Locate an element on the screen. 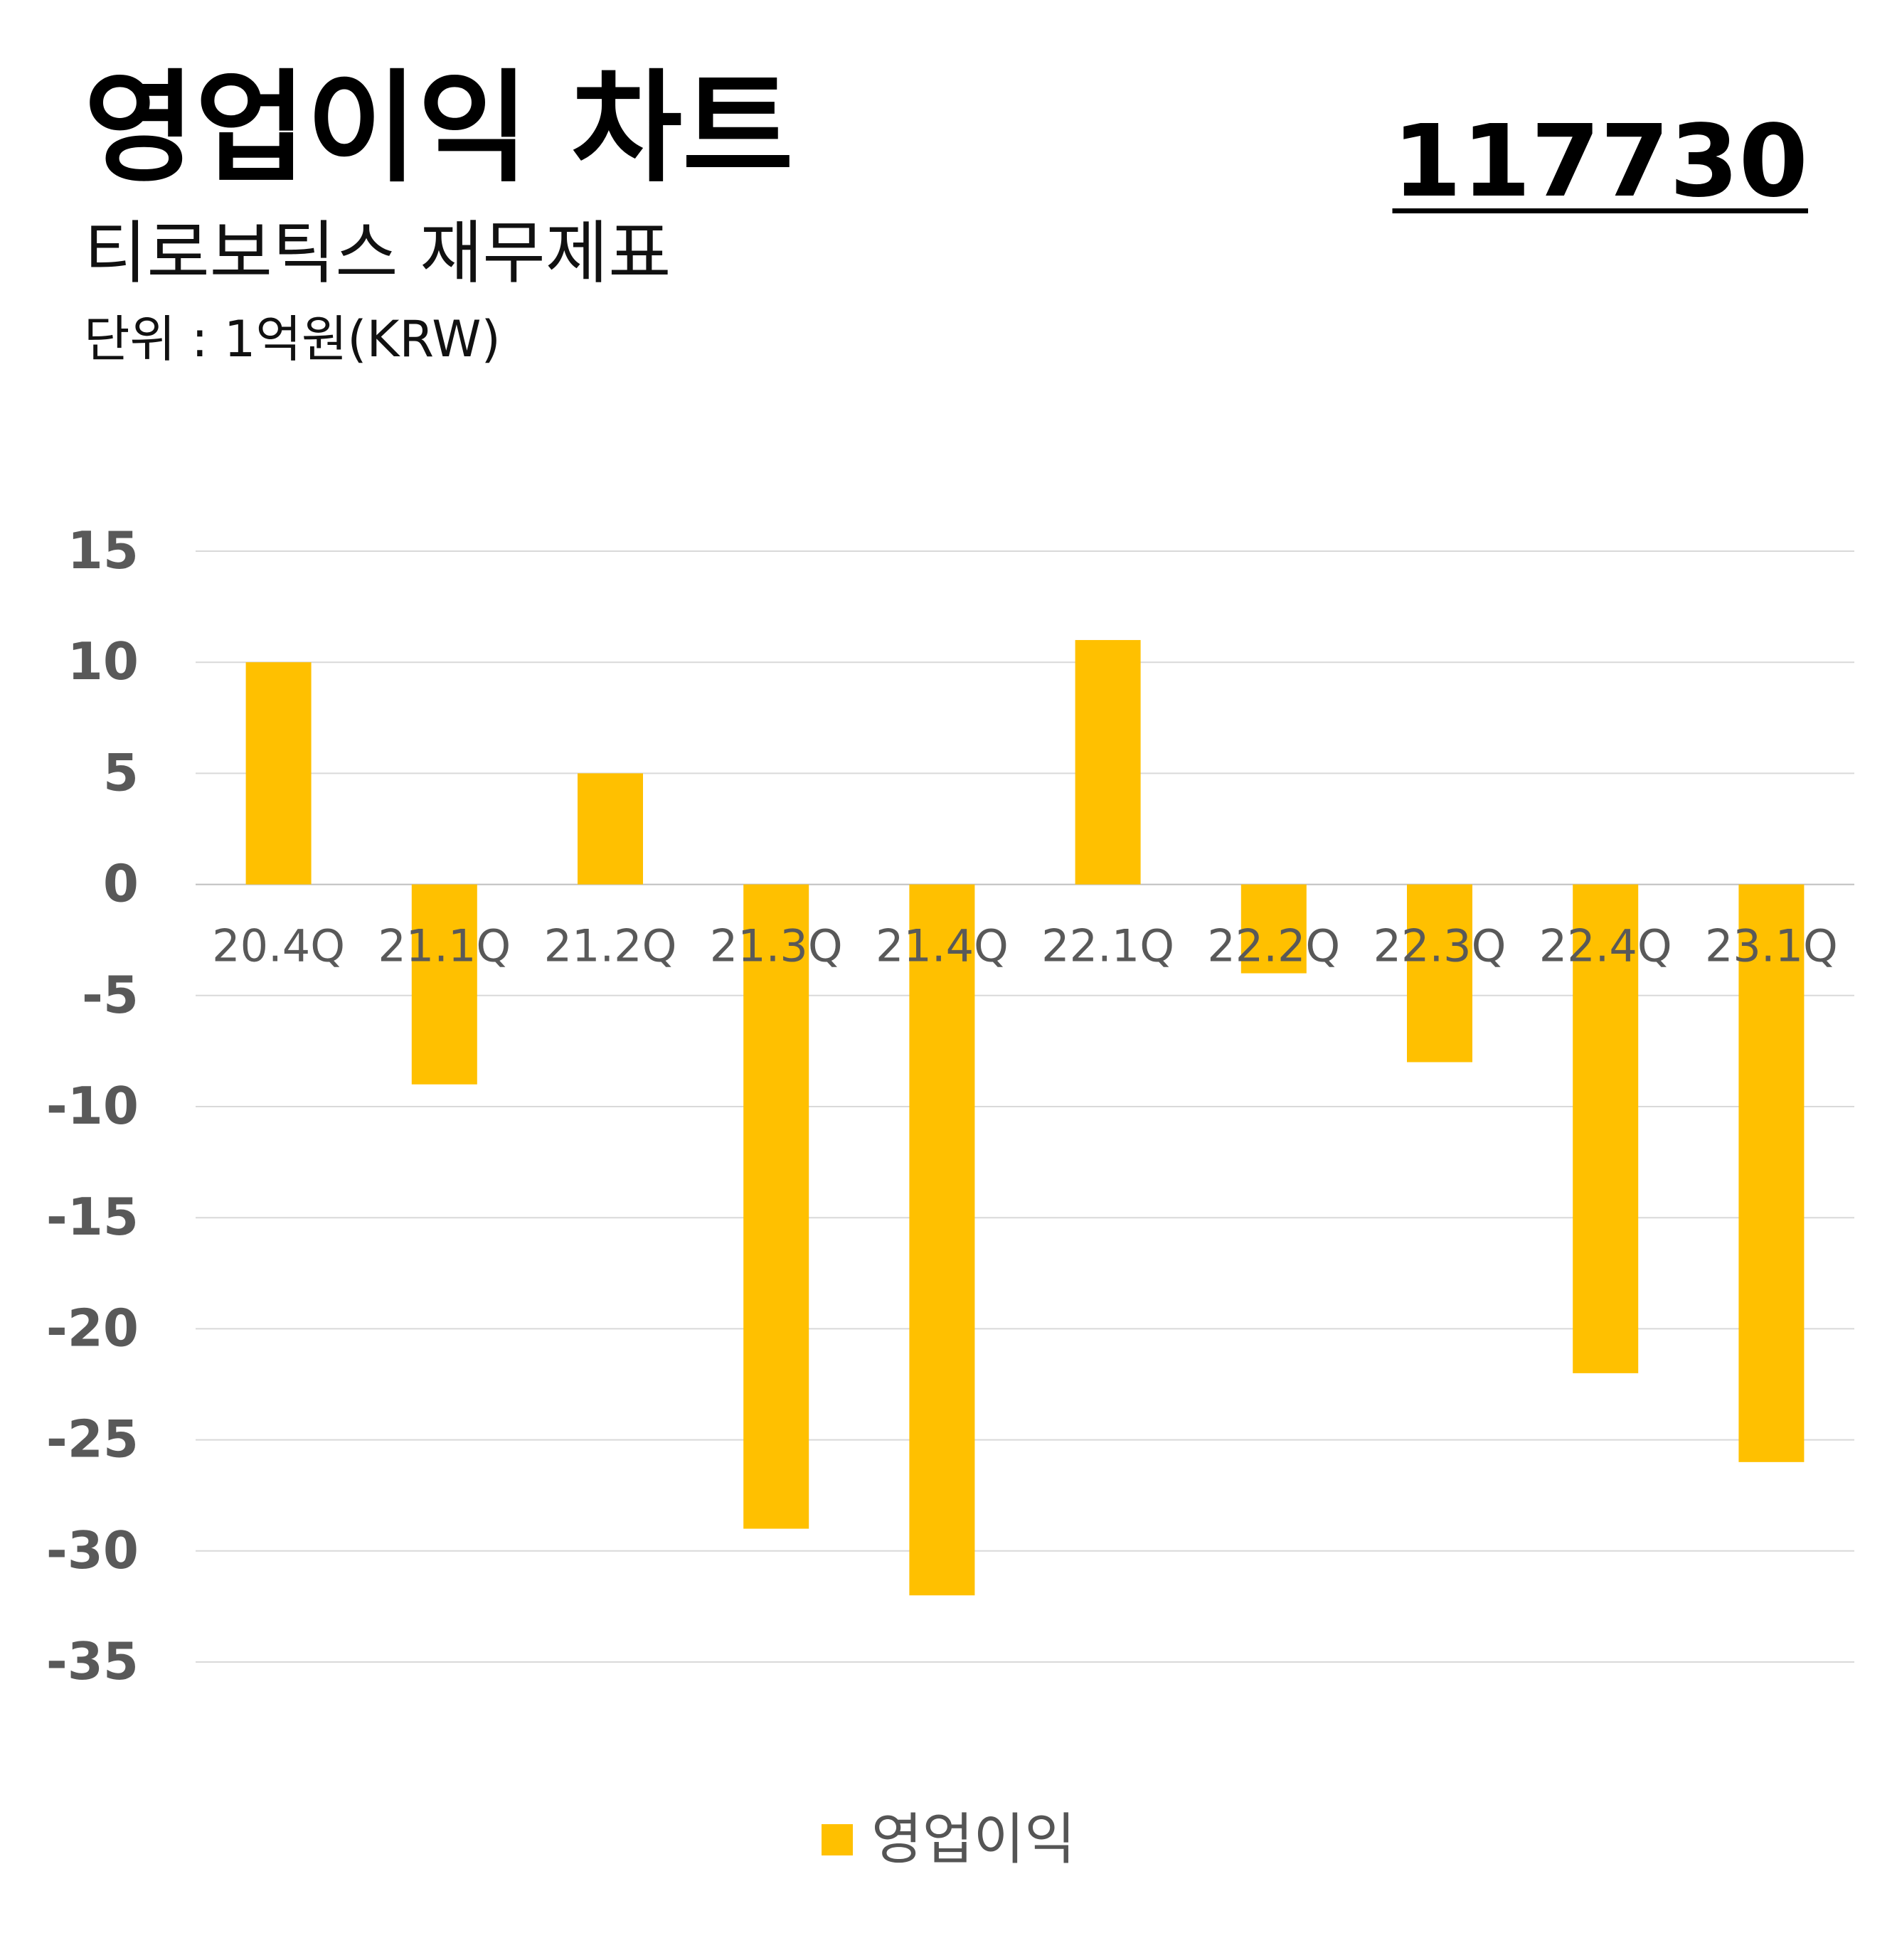 This screenshot has width=1897, height=1960. page-subtitle: 티로보틱스 재무제표 is located at coordinates (378, 253).